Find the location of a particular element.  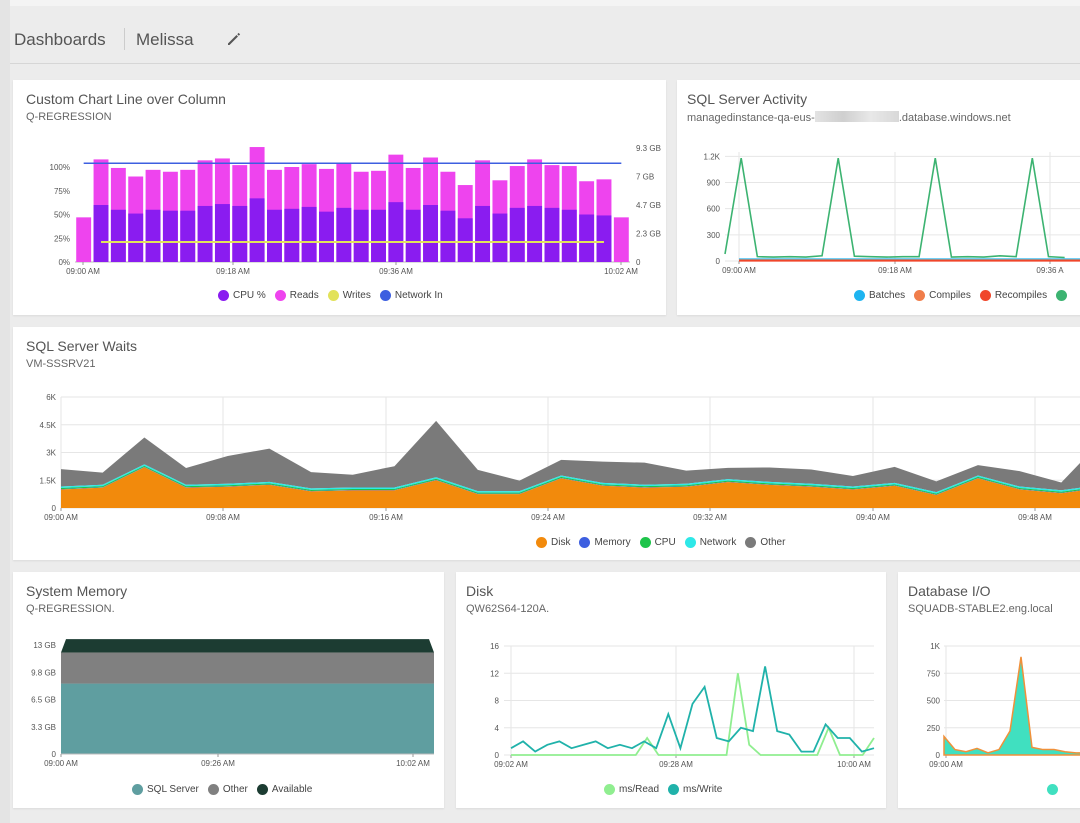

legend-item-reads: Reads is located at coordinates (296, 295).